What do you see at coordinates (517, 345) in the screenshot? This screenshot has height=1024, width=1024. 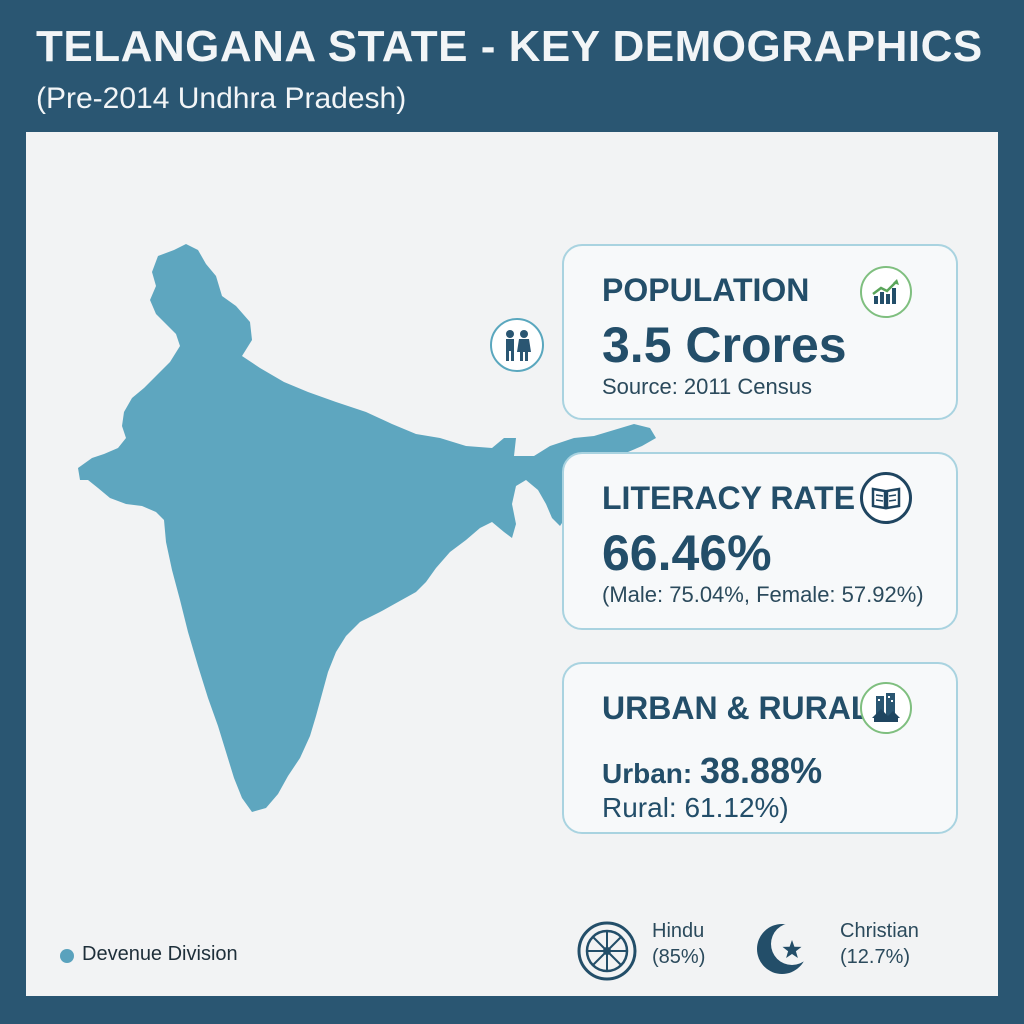 I see `people-icon` at bounding box center [517, 345].